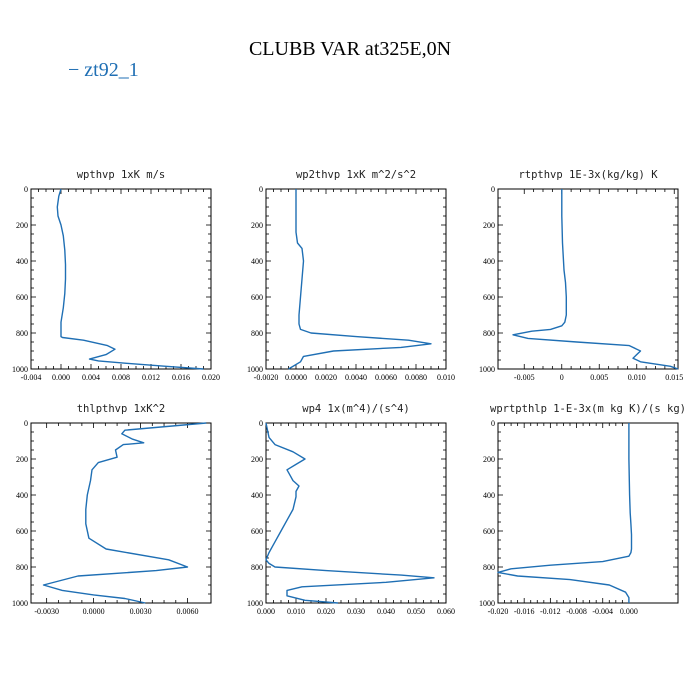 The image size is (700, 700). What do you see at coordinates (562, 377) in the screenshot?
I see `x-tick-label: 0` at bounding box center [562, 377].